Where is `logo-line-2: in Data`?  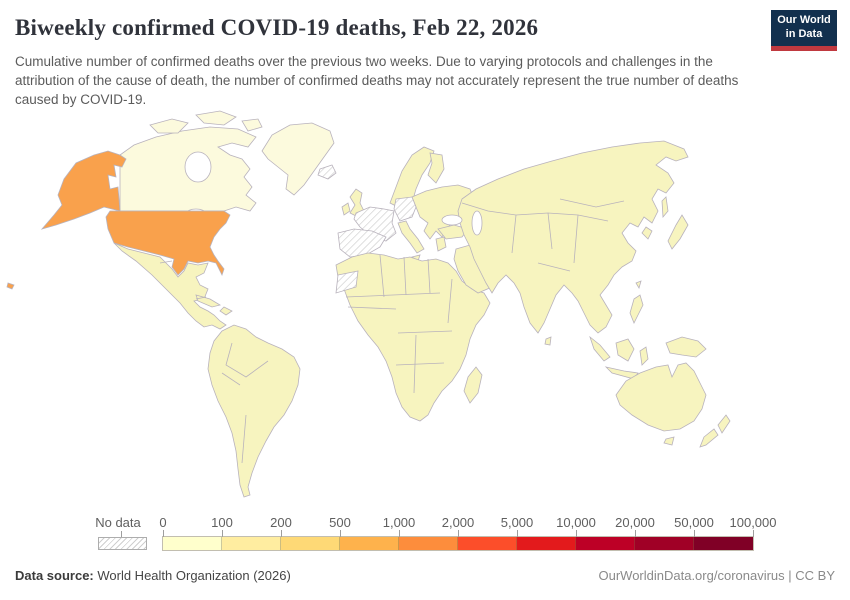
logo-line-2: in Data is located at coordinates (804, 33).